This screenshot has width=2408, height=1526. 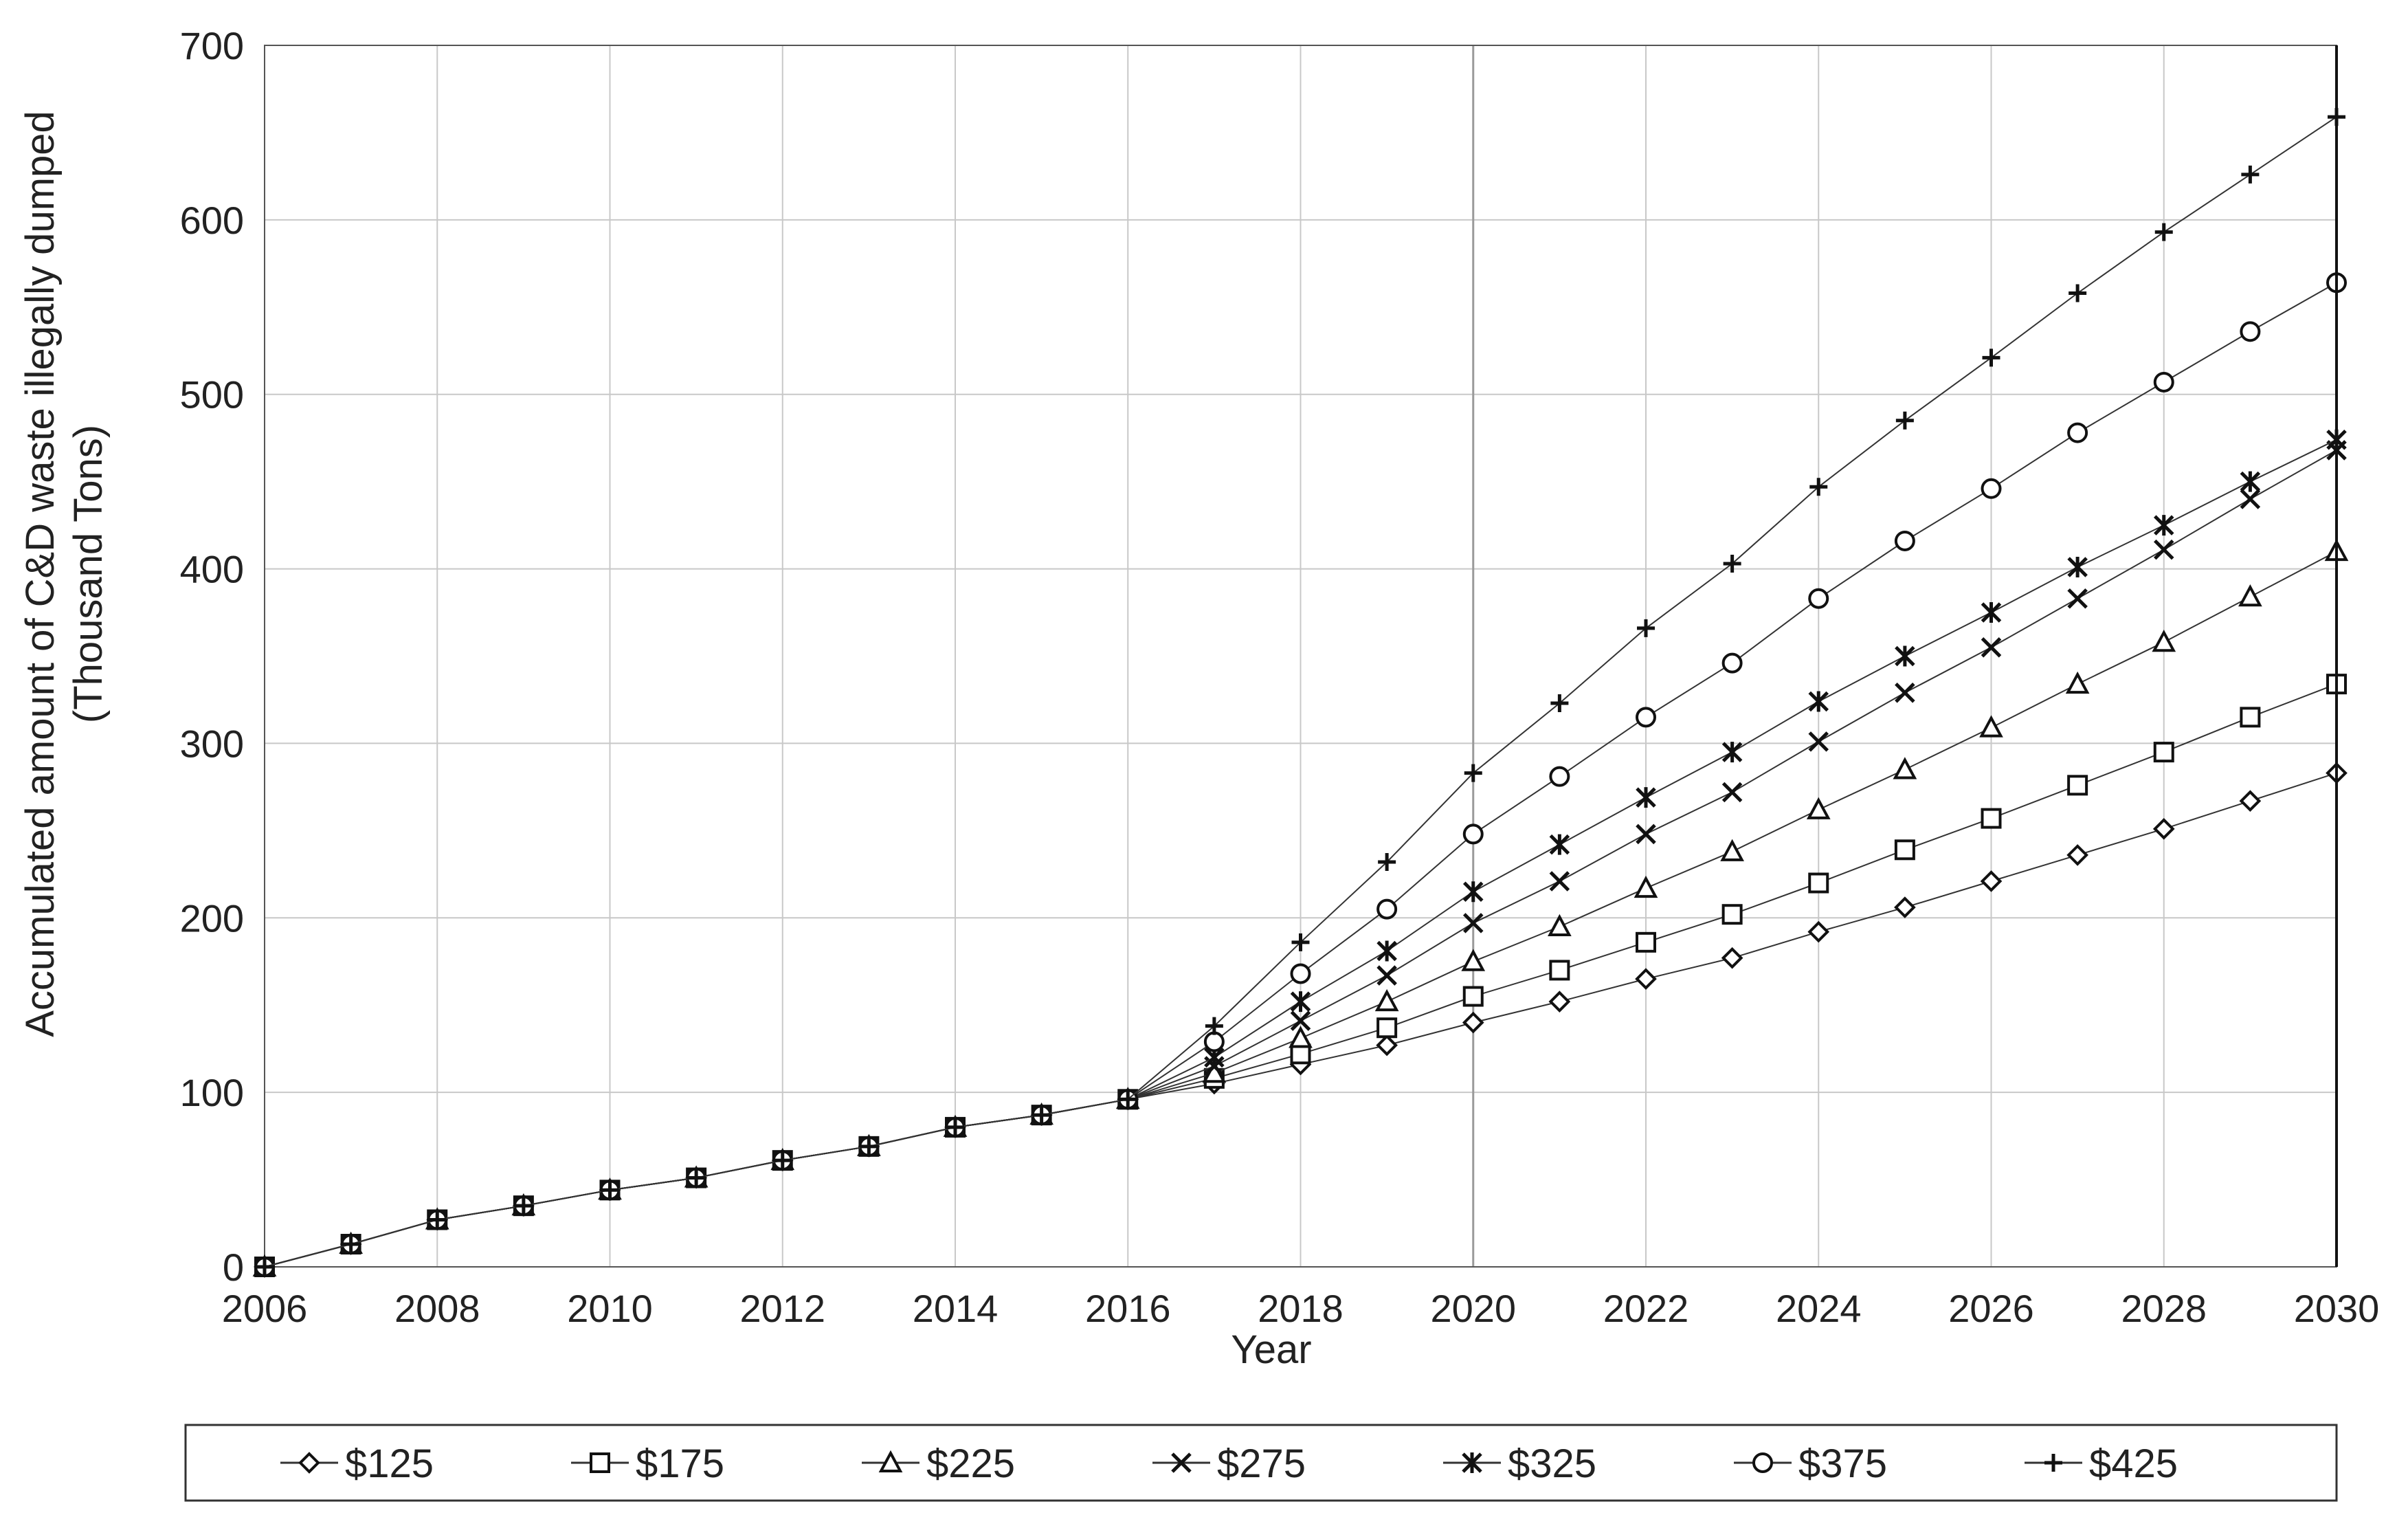 What do you see at coordinates (88, 574) in the screenshot?
I see `y-axis-title-unit: (Thousand Tons)` at bounding box center [88, 574].